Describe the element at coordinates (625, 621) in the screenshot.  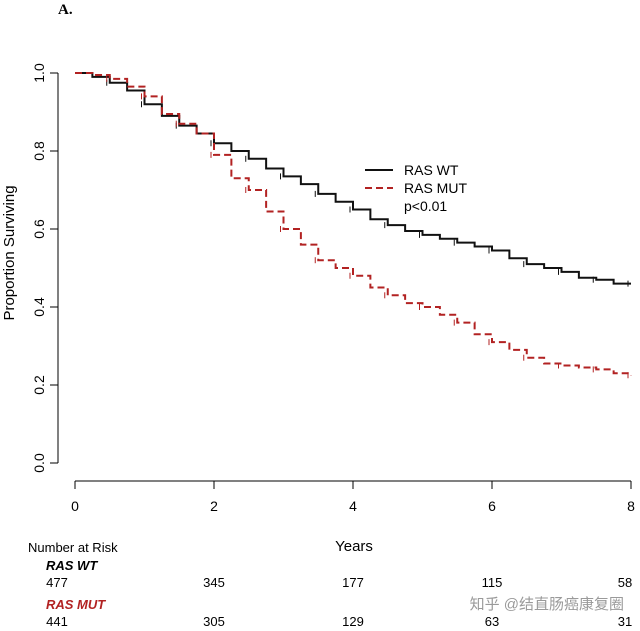
I see `risk-value: 31` at that location.